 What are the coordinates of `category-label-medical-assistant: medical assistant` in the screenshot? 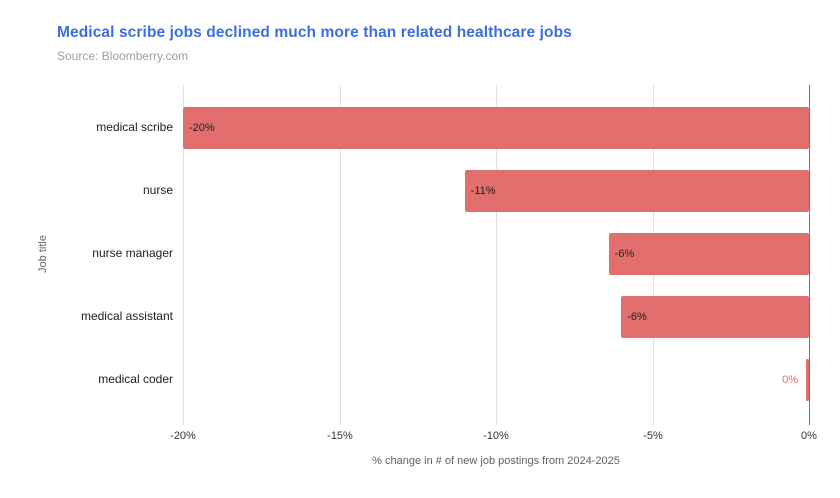 It's located at (126, 316).